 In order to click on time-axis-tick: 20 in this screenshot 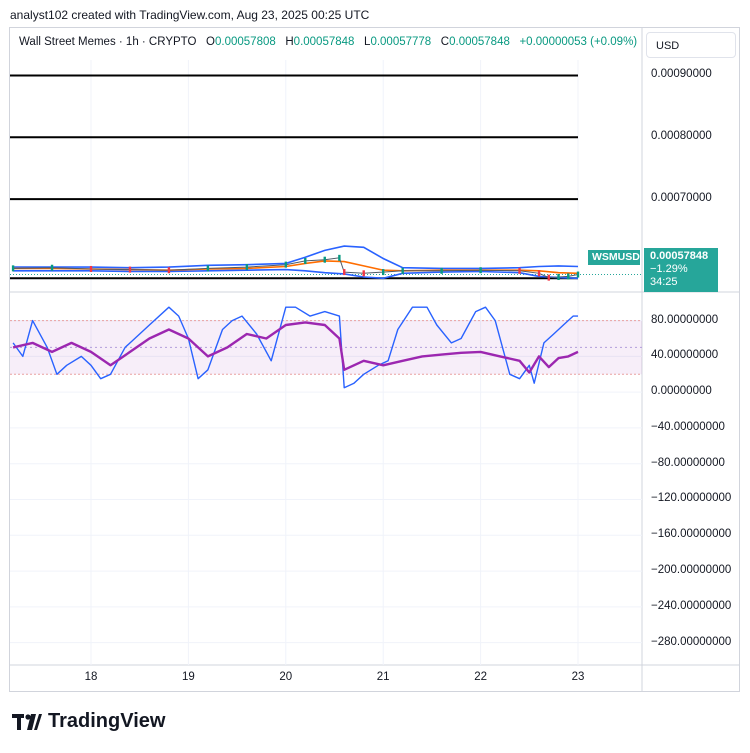, I will do `click(286, 677)`.